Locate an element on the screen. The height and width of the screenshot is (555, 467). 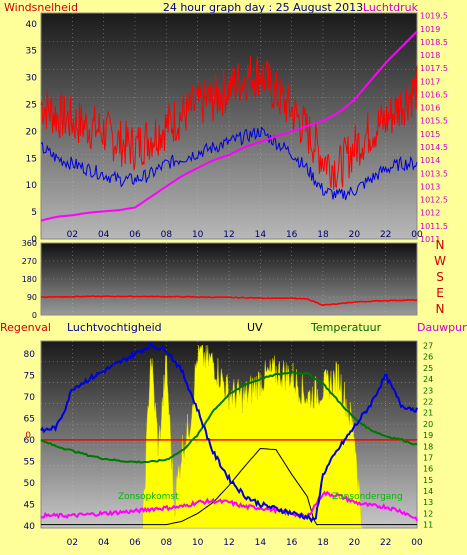
uv-title: UV is located at coordinates (255, 327).